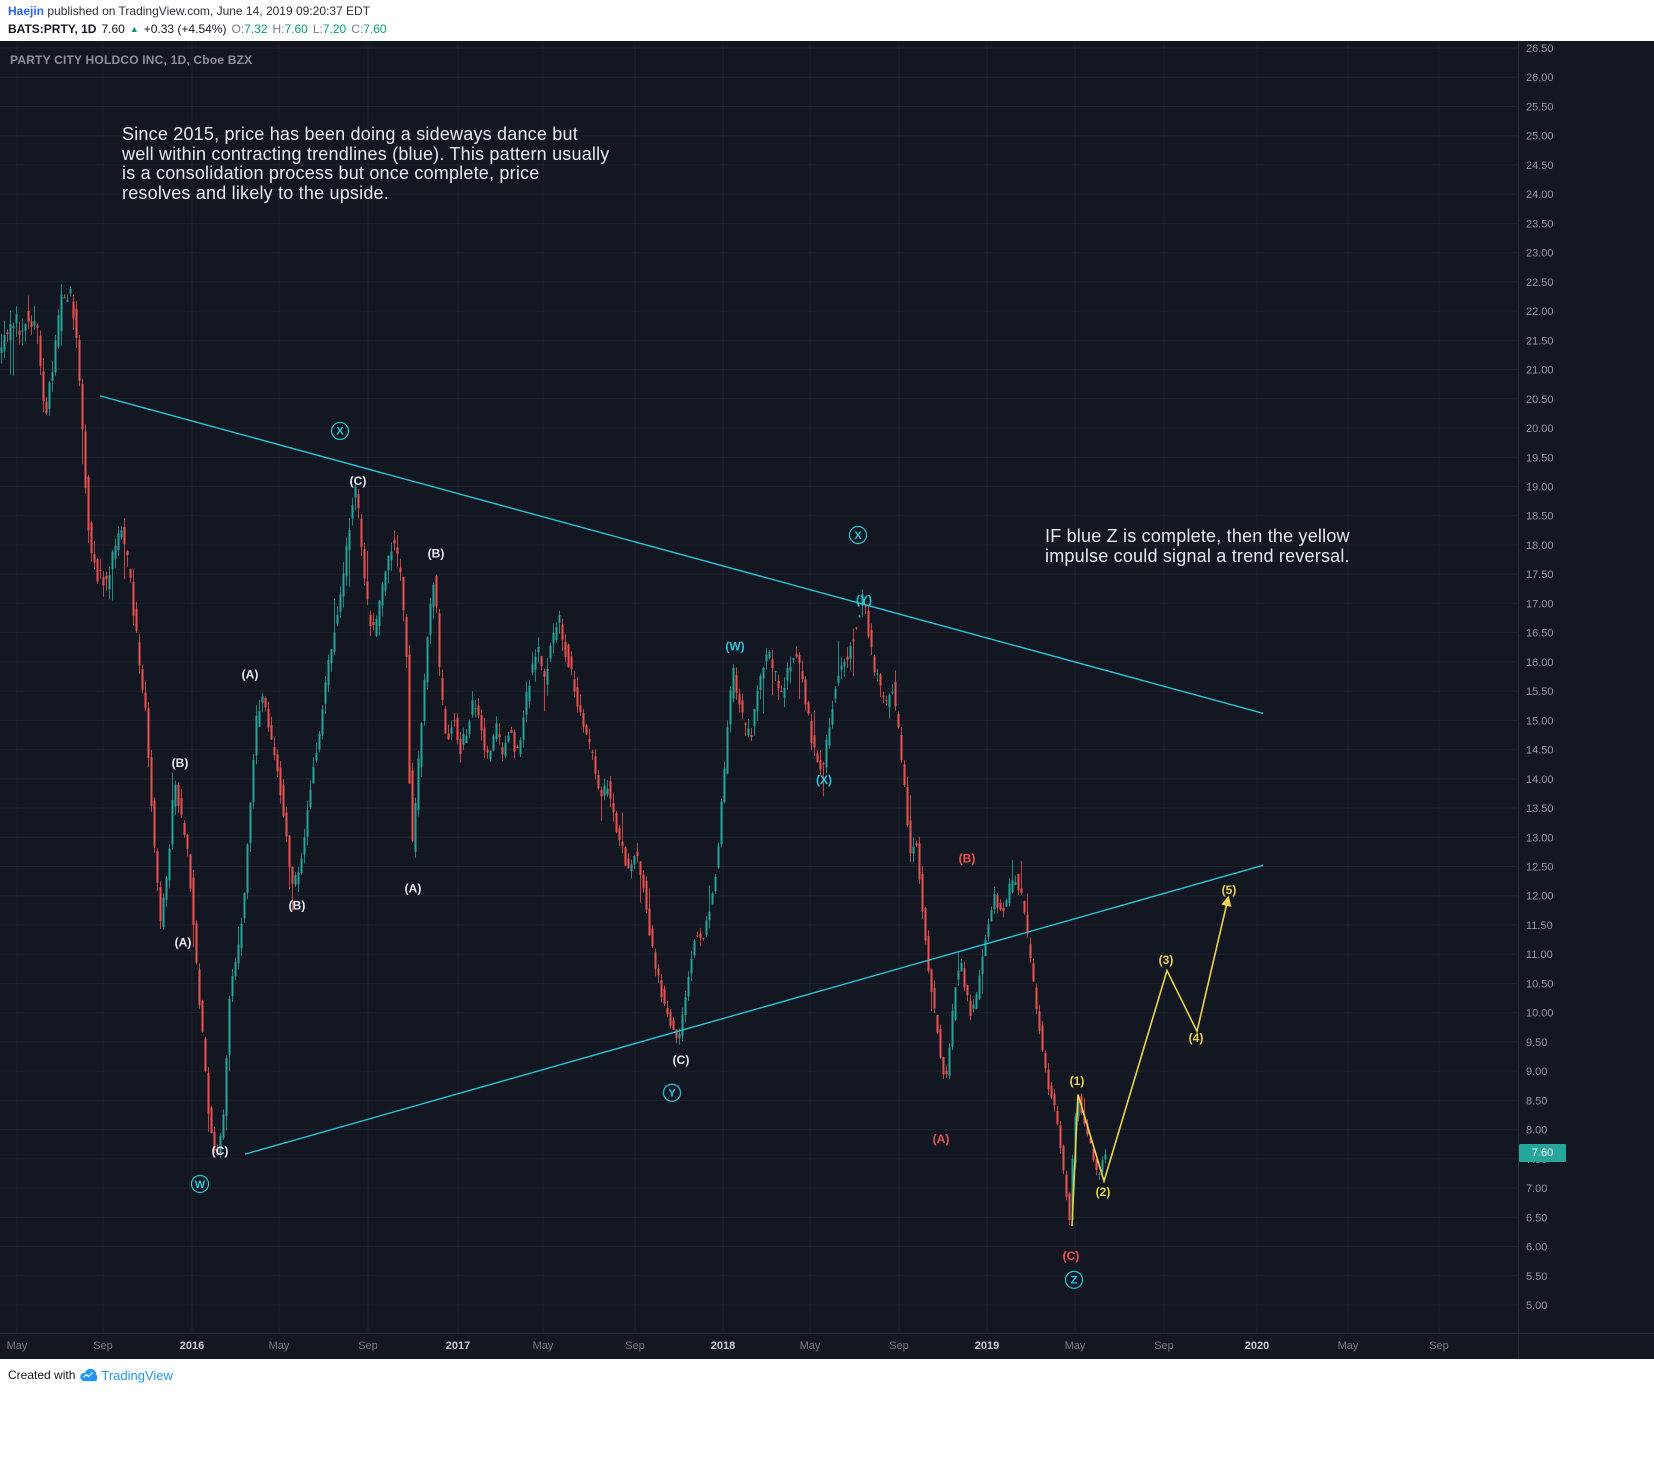 Image resolution: width=1654 pixels, height=1473 pixels. Describe the element at coordinates (1536, 1306) in the screenshot. I see `price-axis-label: 5.00` at that location.